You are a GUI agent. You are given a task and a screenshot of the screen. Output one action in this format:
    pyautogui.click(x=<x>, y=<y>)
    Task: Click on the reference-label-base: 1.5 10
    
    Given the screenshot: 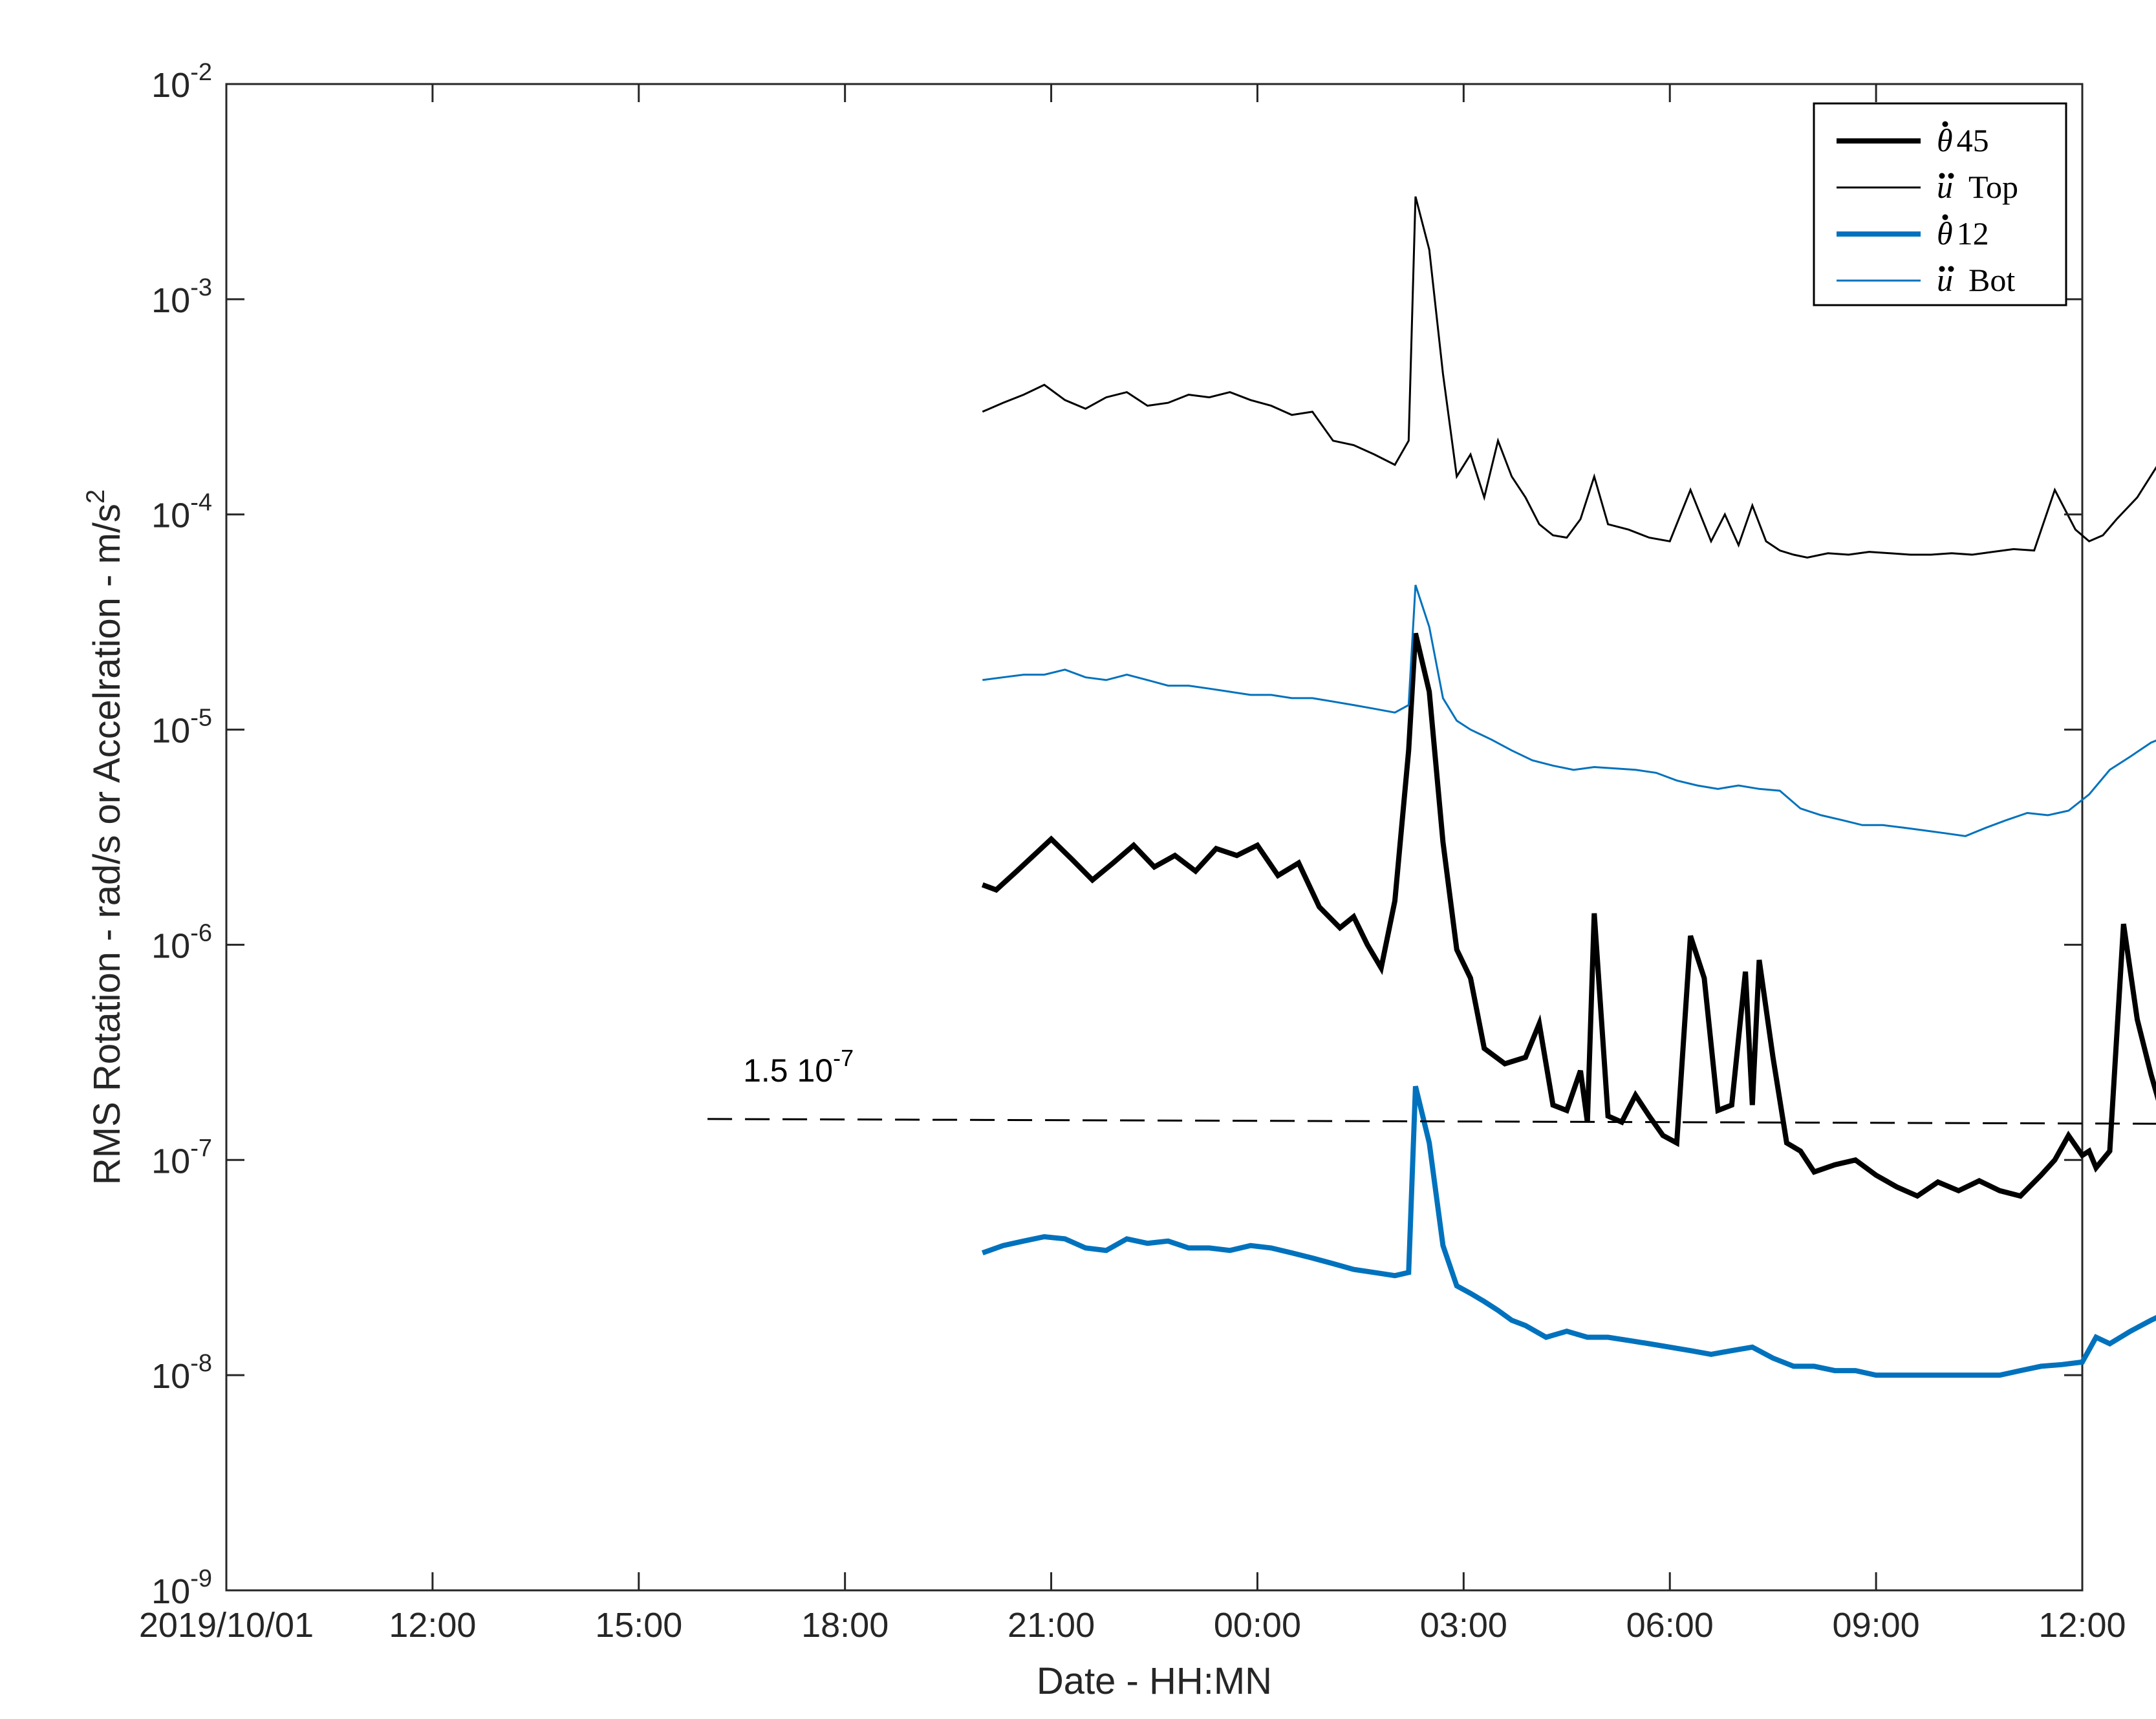 What is the action you would take?
    pyautogui.click(x=788, y=1070)
    